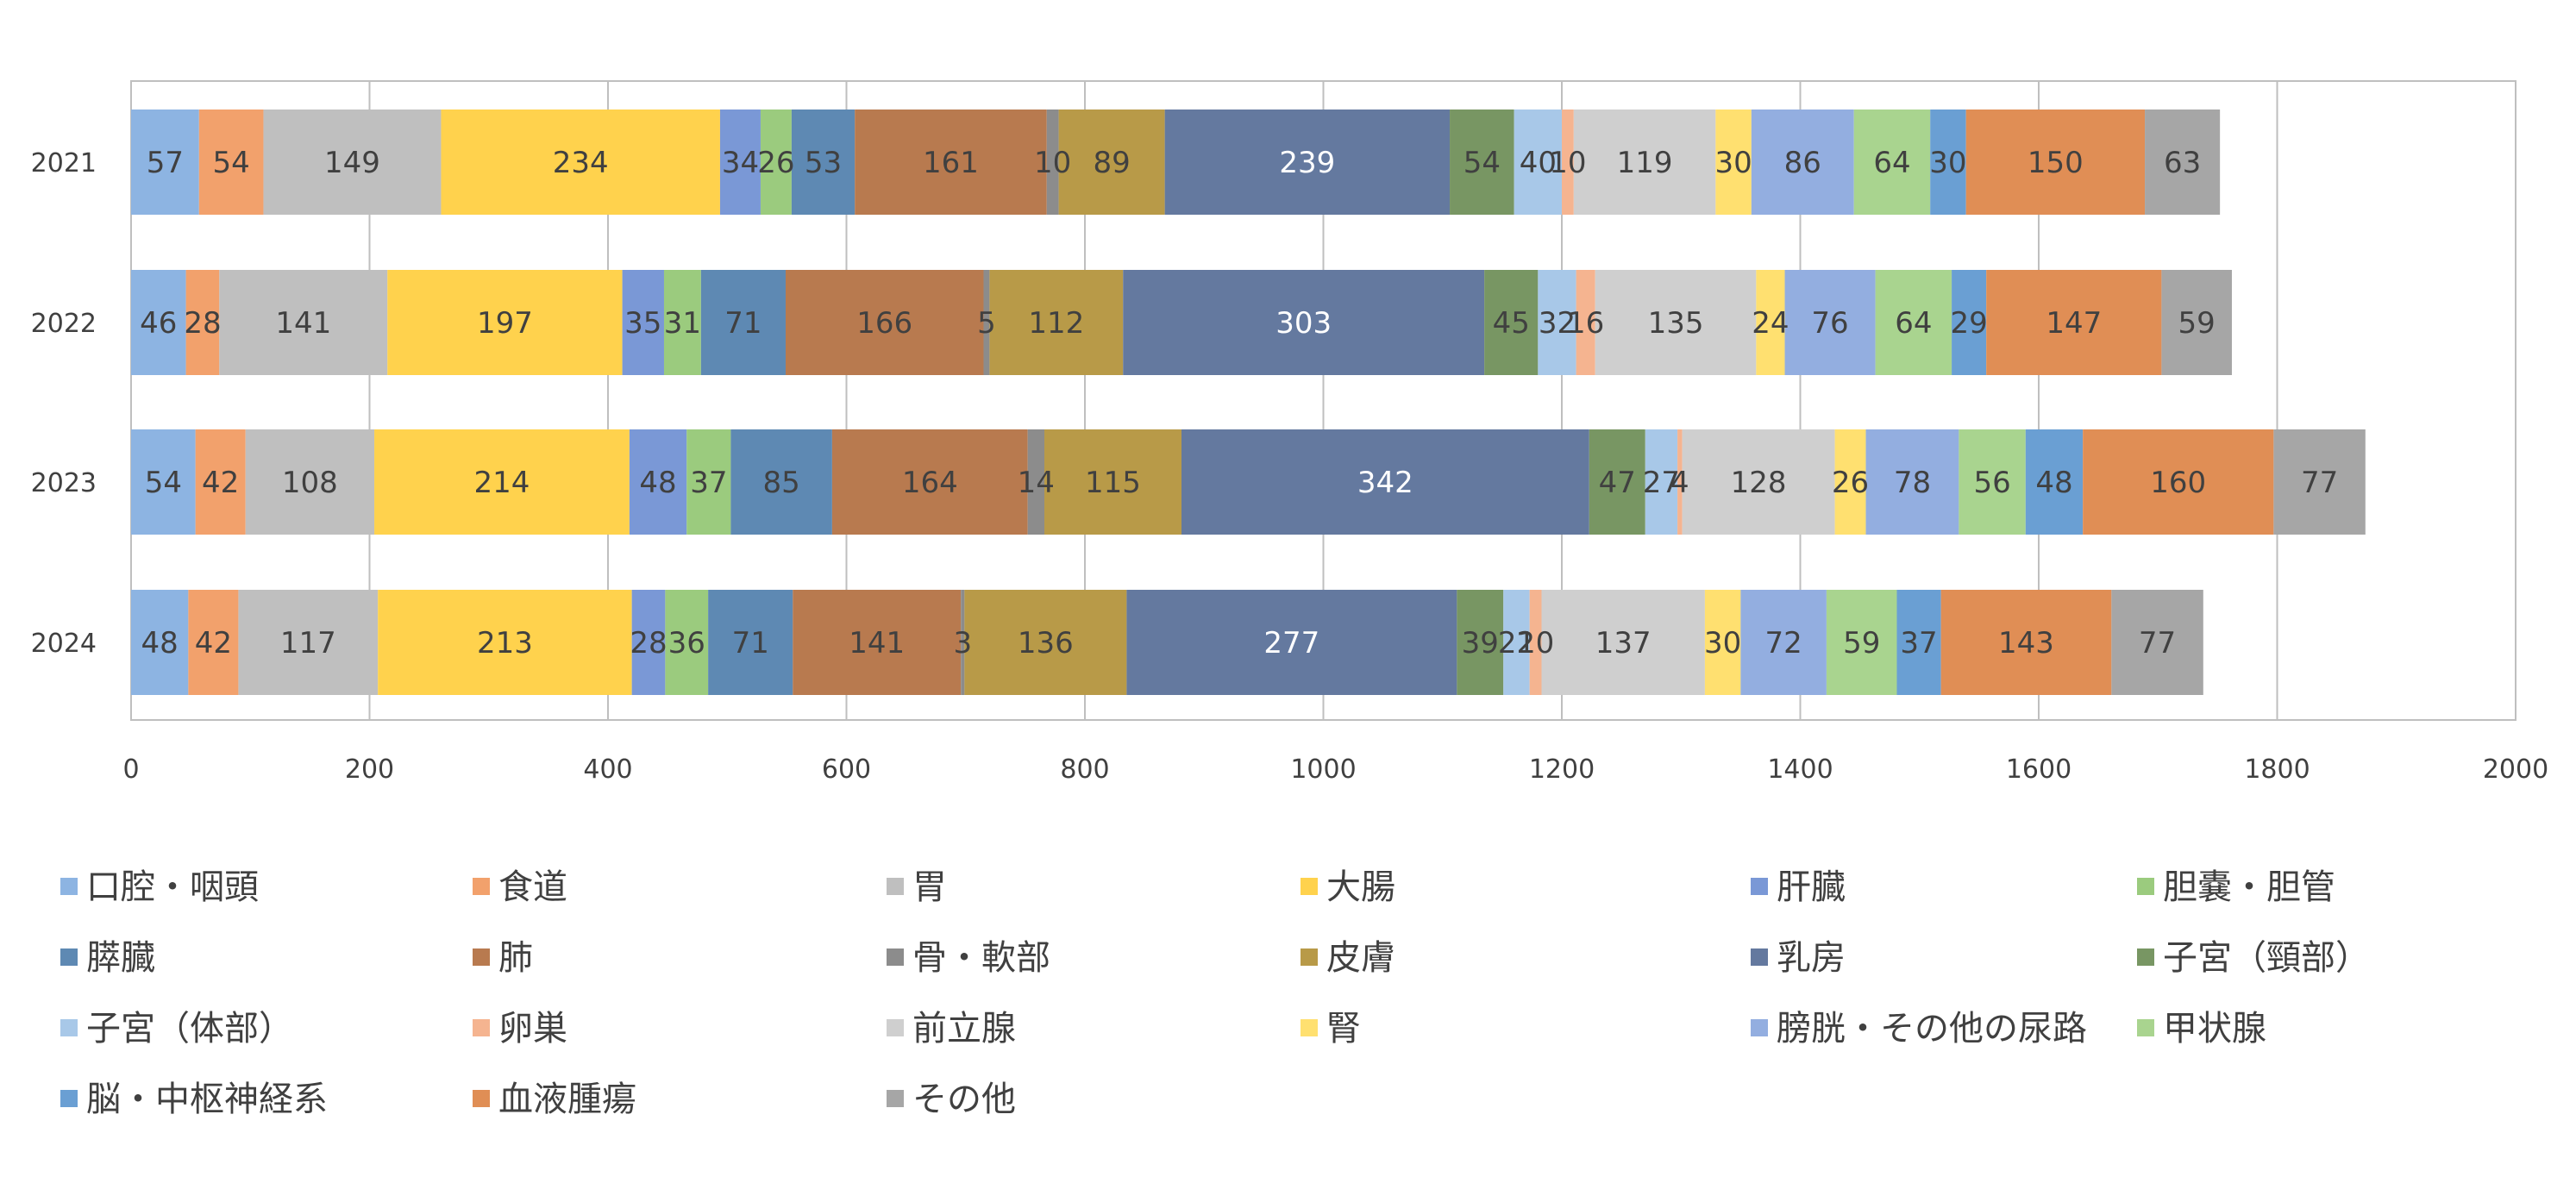 Image resolution: width=2576 pixels, height=1202 pixels. I want to click on legend-label: その他, so click(964, 1099).